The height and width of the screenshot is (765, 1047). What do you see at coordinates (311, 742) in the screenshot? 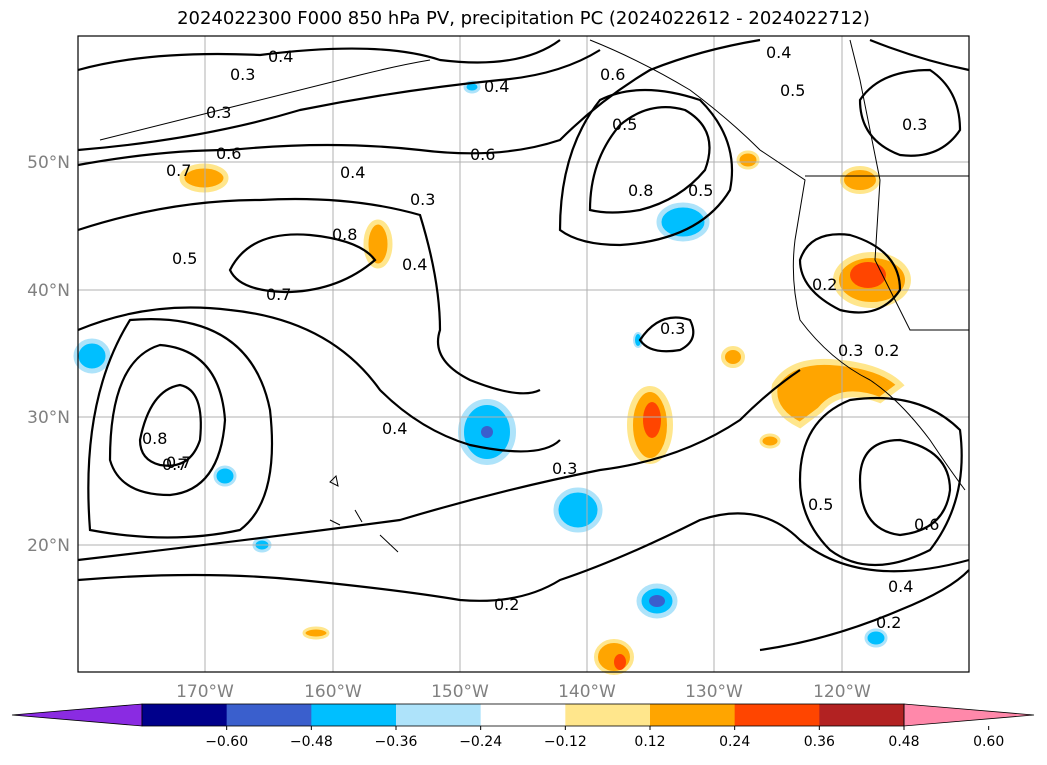
I see `colorbar-tick-label: −0.48` at bounding box center [311, 742].